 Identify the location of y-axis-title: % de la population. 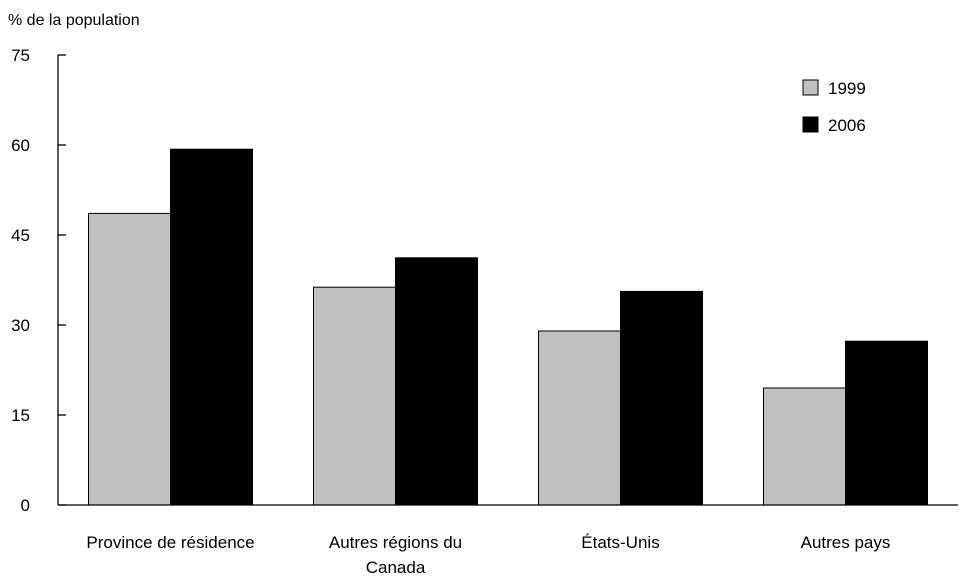
(74, 20).